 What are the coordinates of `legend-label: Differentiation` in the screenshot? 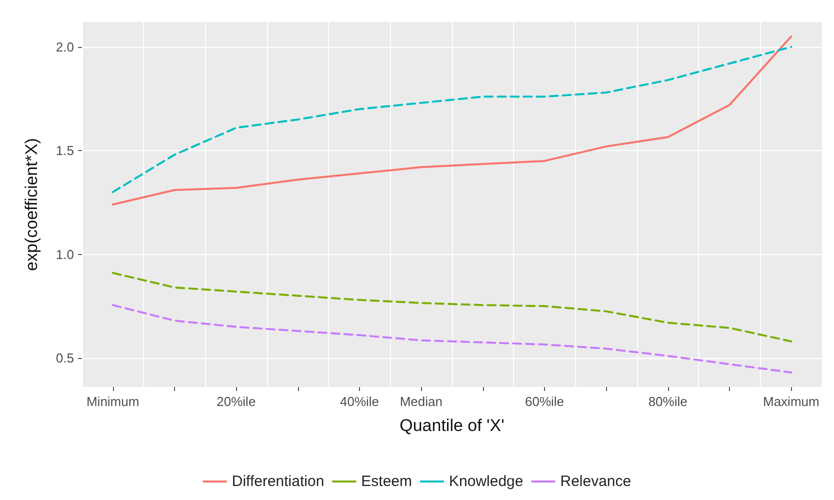 It's located at (278, 481).